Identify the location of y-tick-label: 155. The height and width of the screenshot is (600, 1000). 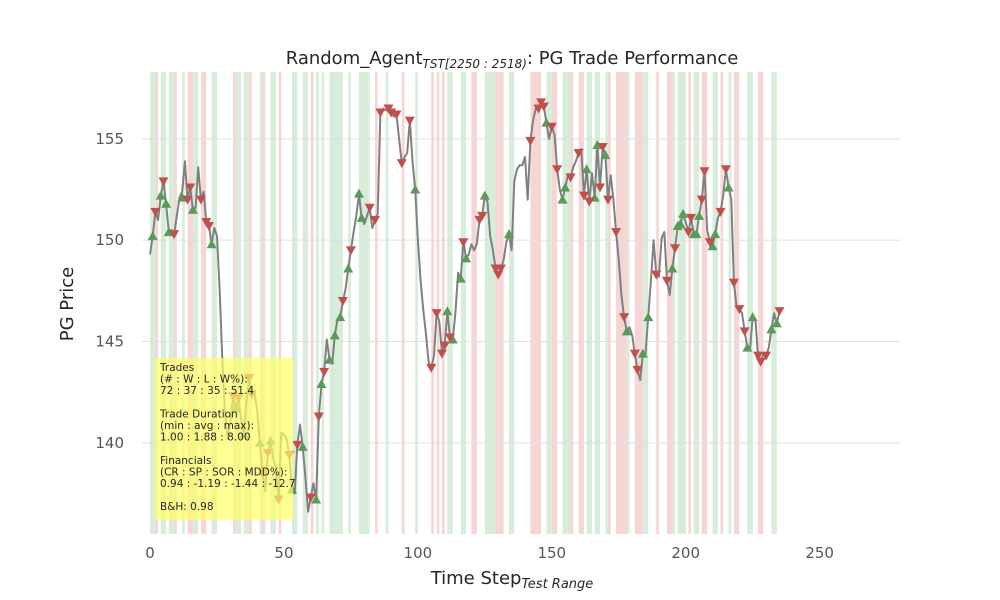
(109, 139).